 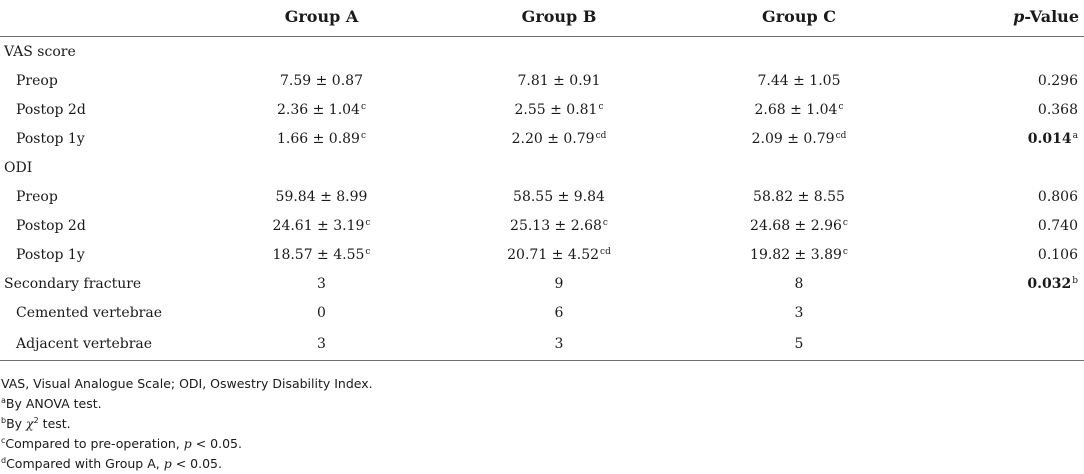 I want to click on cell-group-b: 3, so click(x=559, y=344).